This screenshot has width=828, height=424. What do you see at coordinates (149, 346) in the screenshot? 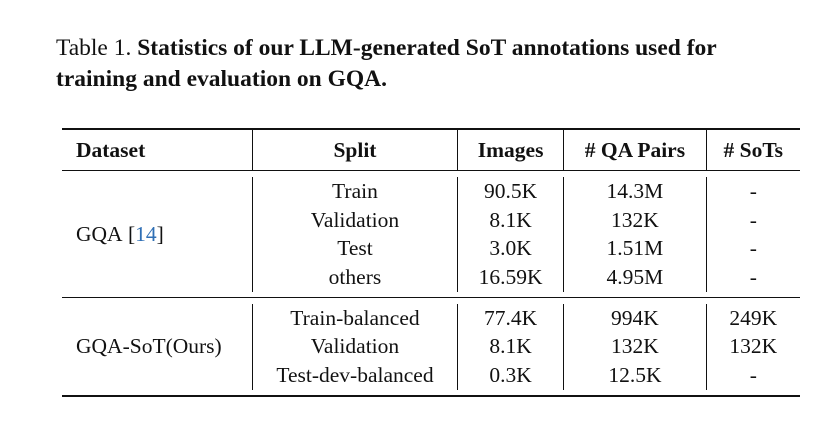
I see `dataset-name: GQA-SoT(Ours)` at bounding box center [149, 346].